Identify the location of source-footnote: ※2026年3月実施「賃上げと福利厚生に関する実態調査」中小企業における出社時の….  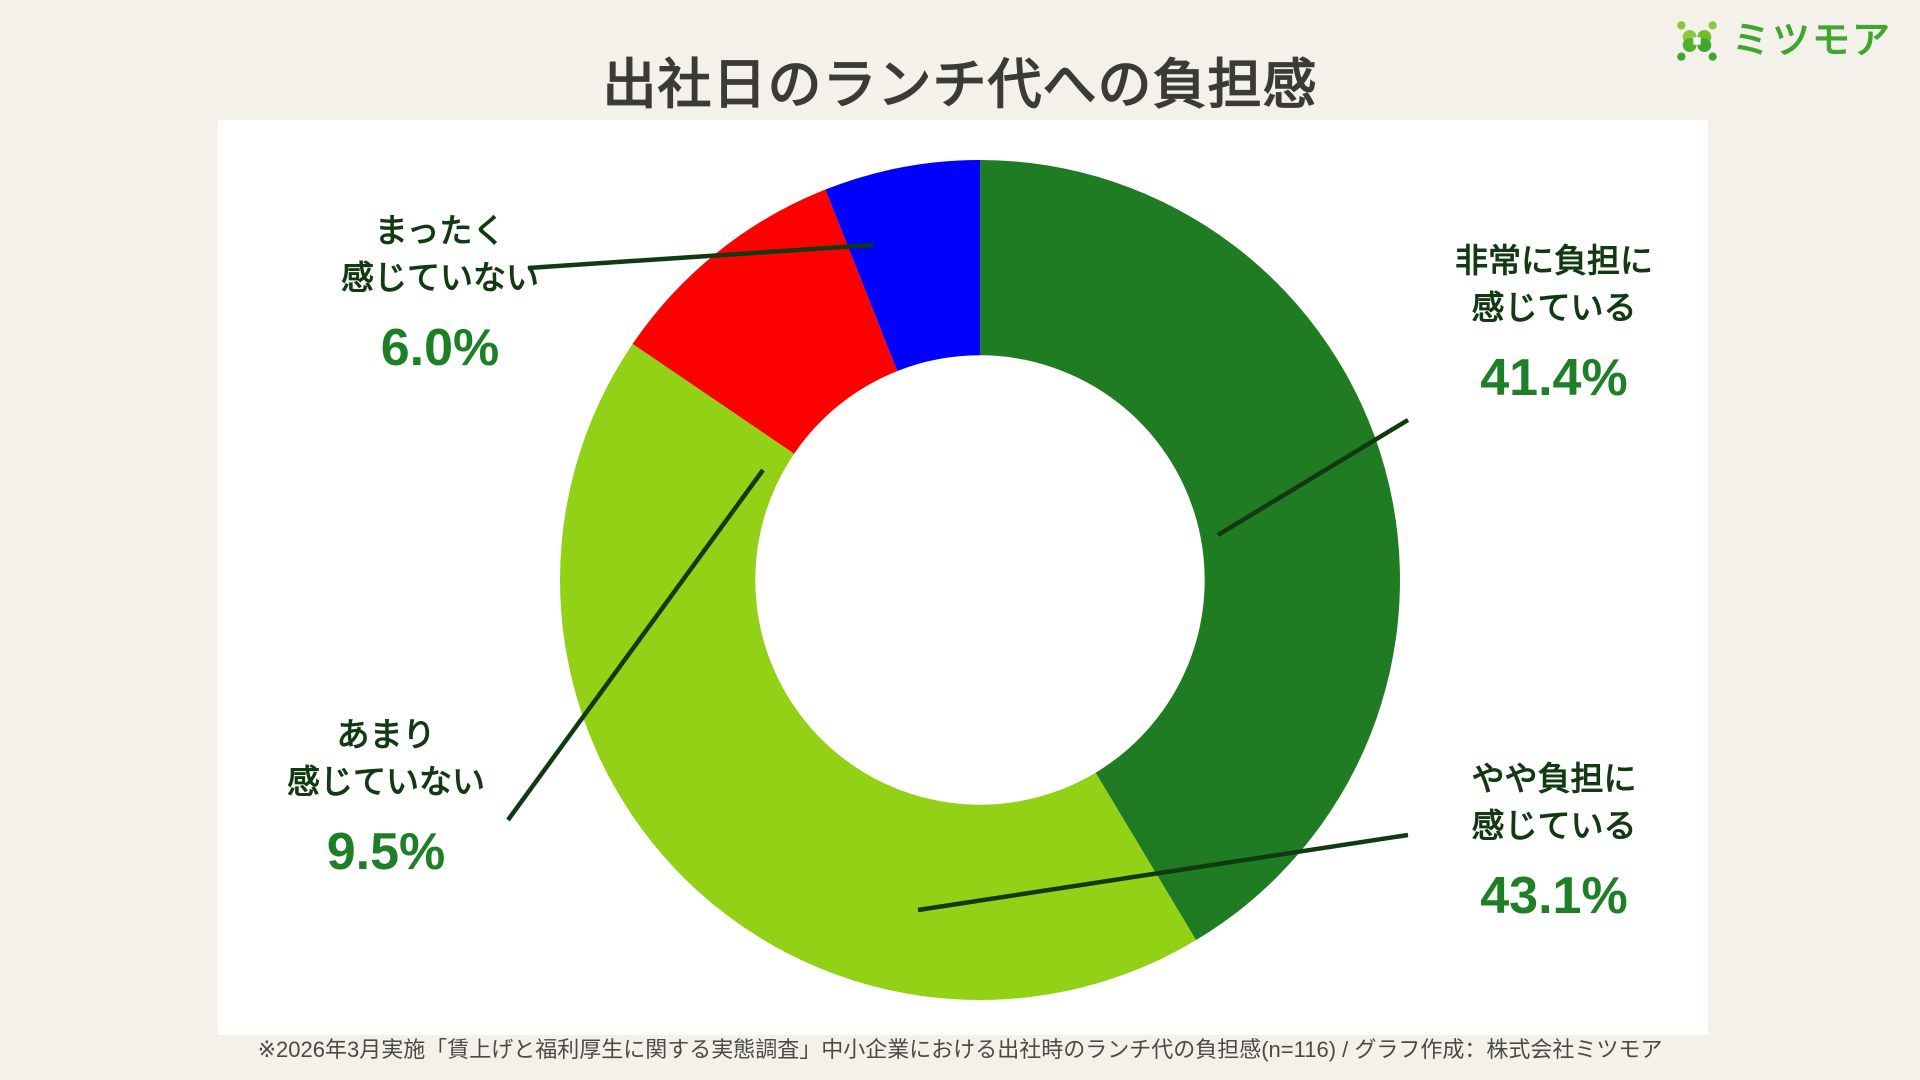
(960, 1049).